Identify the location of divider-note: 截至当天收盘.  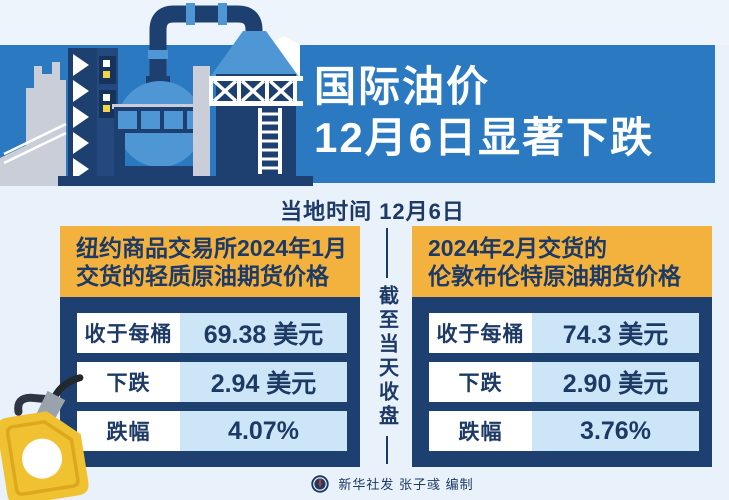
(387, 346).